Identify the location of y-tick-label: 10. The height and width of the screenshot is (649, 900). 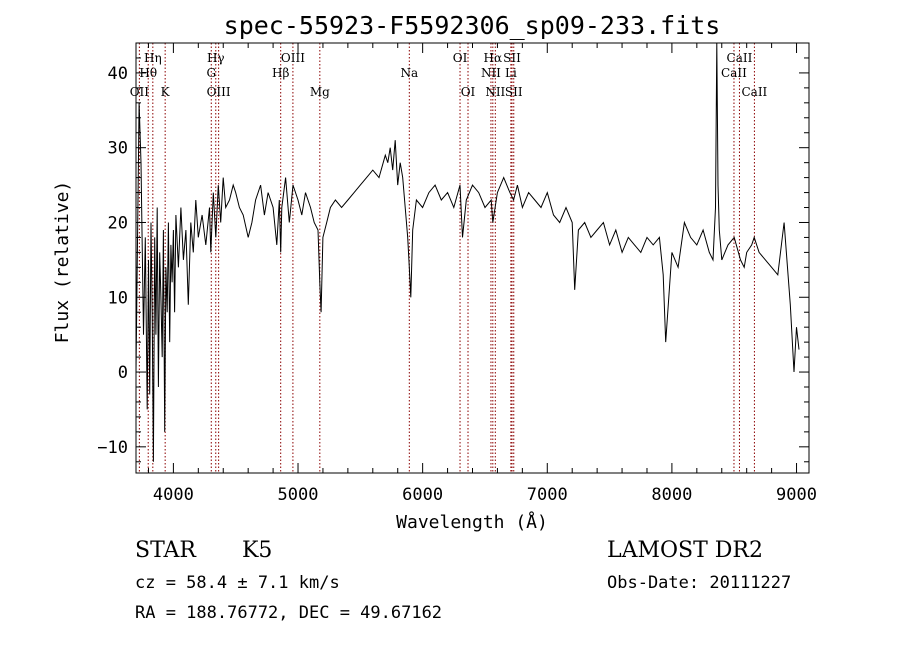
(118, 298).